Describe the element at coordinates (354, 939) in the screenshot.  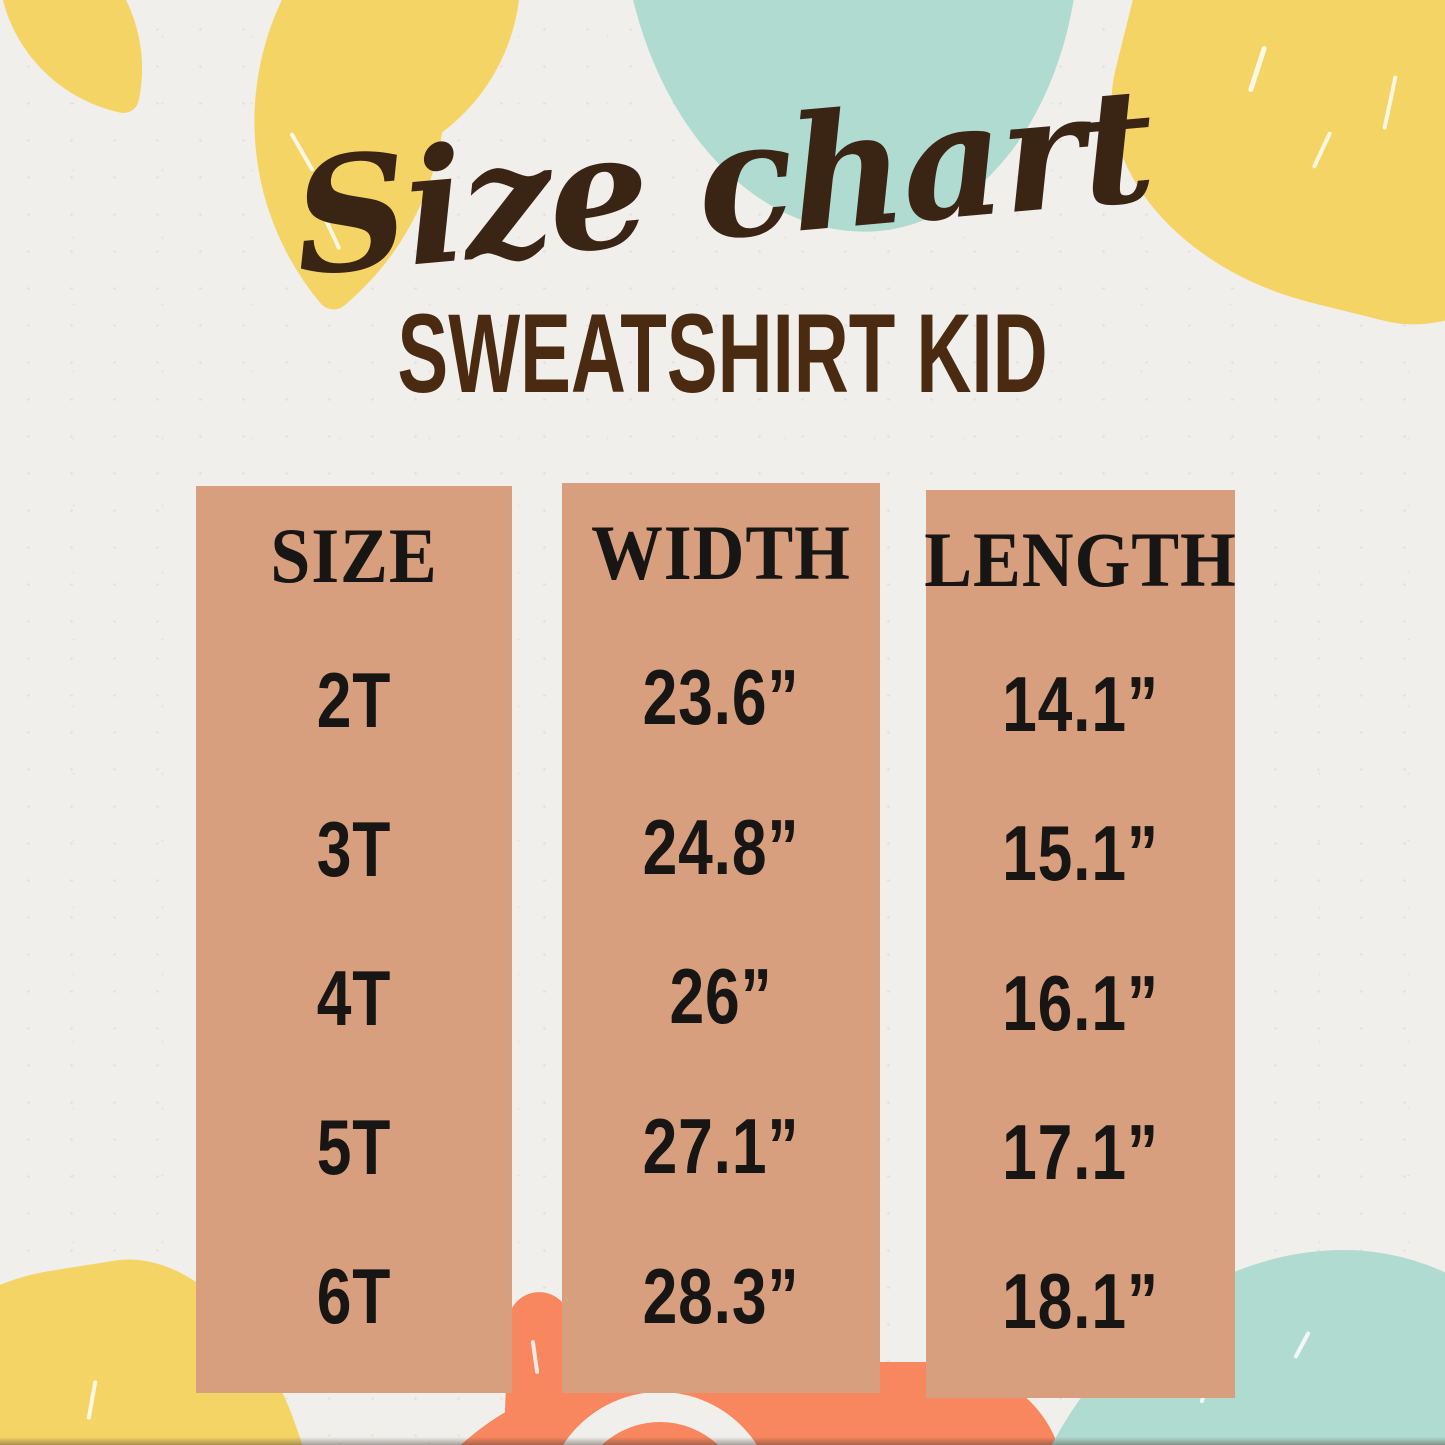
I see `size-column: SIZE 2T 3T 4T 5T 6T` at that location.